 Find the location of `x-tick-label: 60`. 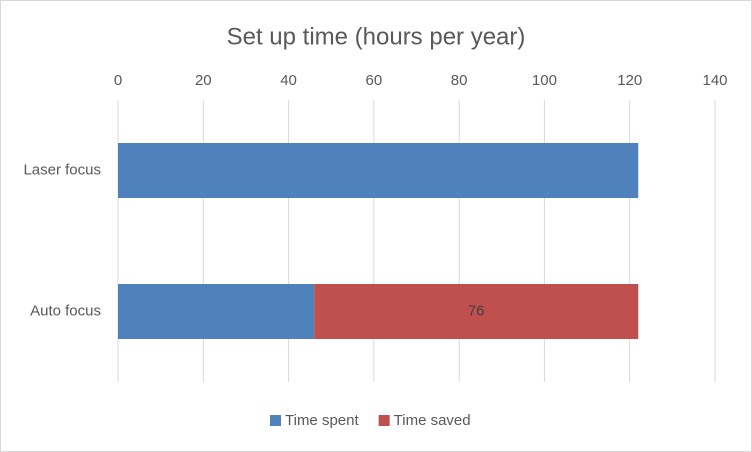

x-tick-label: 60 is located at coordinates (374, 80).